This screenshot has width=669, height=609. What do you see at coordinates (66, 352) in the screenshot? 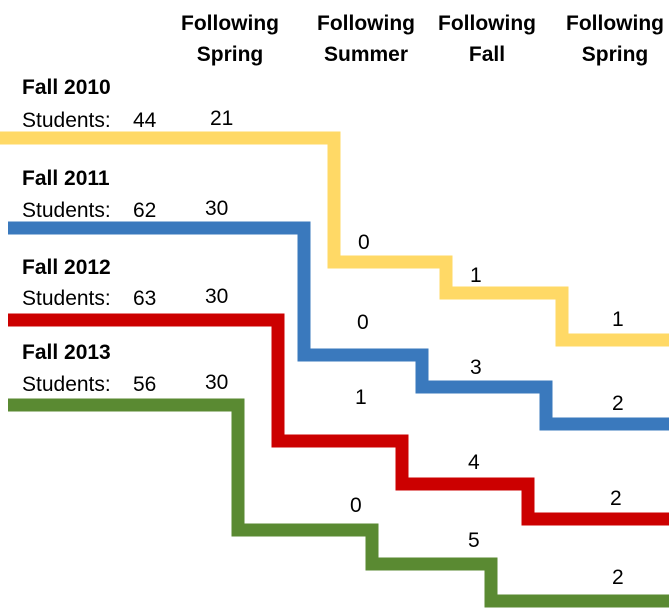
I see `cohort-title: Fall 2013` at bounding box center [66, 352].